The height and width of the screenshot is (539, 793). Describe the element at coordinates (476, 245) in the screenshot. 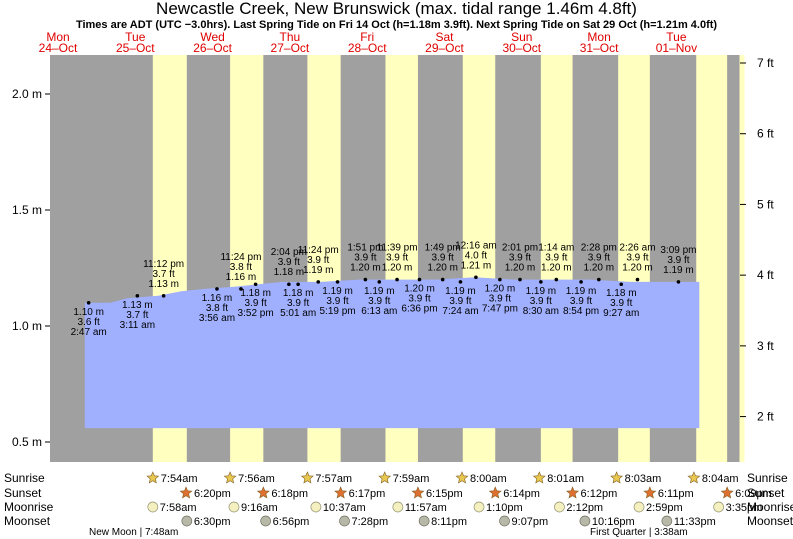

I see `tide-extreme-label-line: 12:16 am` at that location.